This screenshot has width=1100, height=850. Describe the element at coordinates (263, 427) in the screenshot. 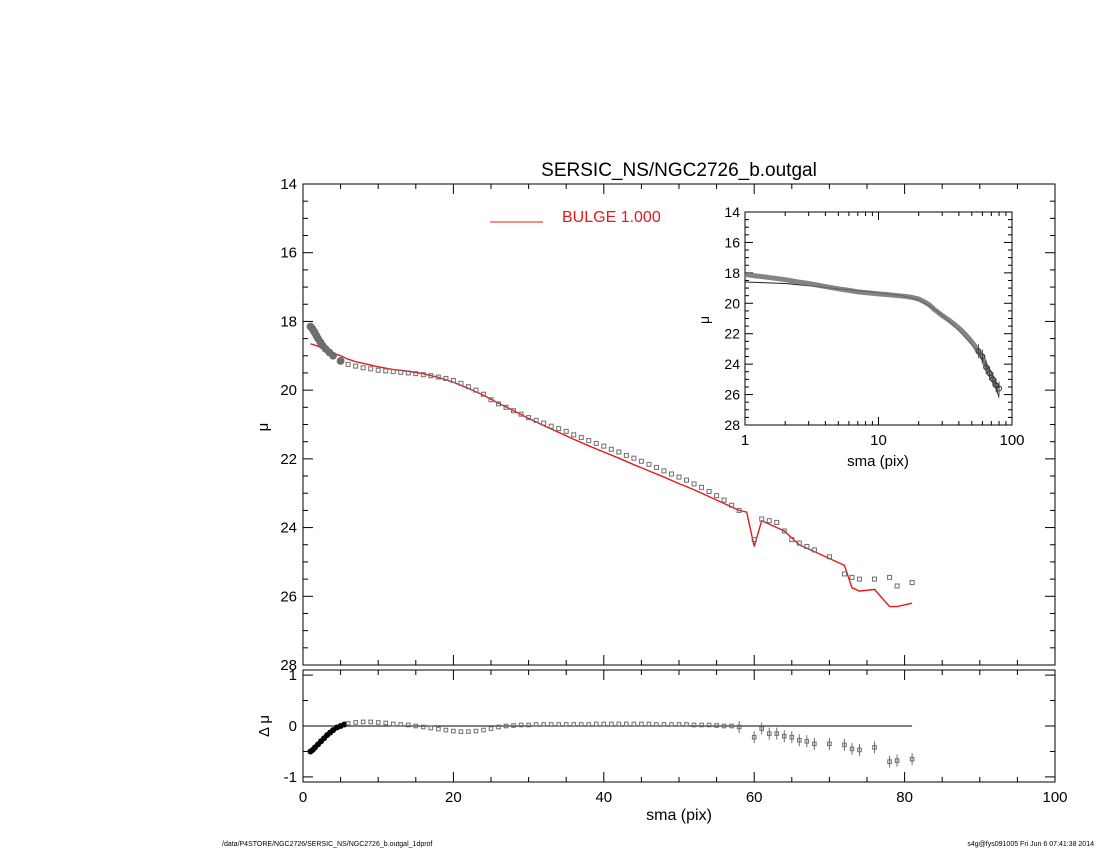

I see `main-y-axis-label: μ` at that location.